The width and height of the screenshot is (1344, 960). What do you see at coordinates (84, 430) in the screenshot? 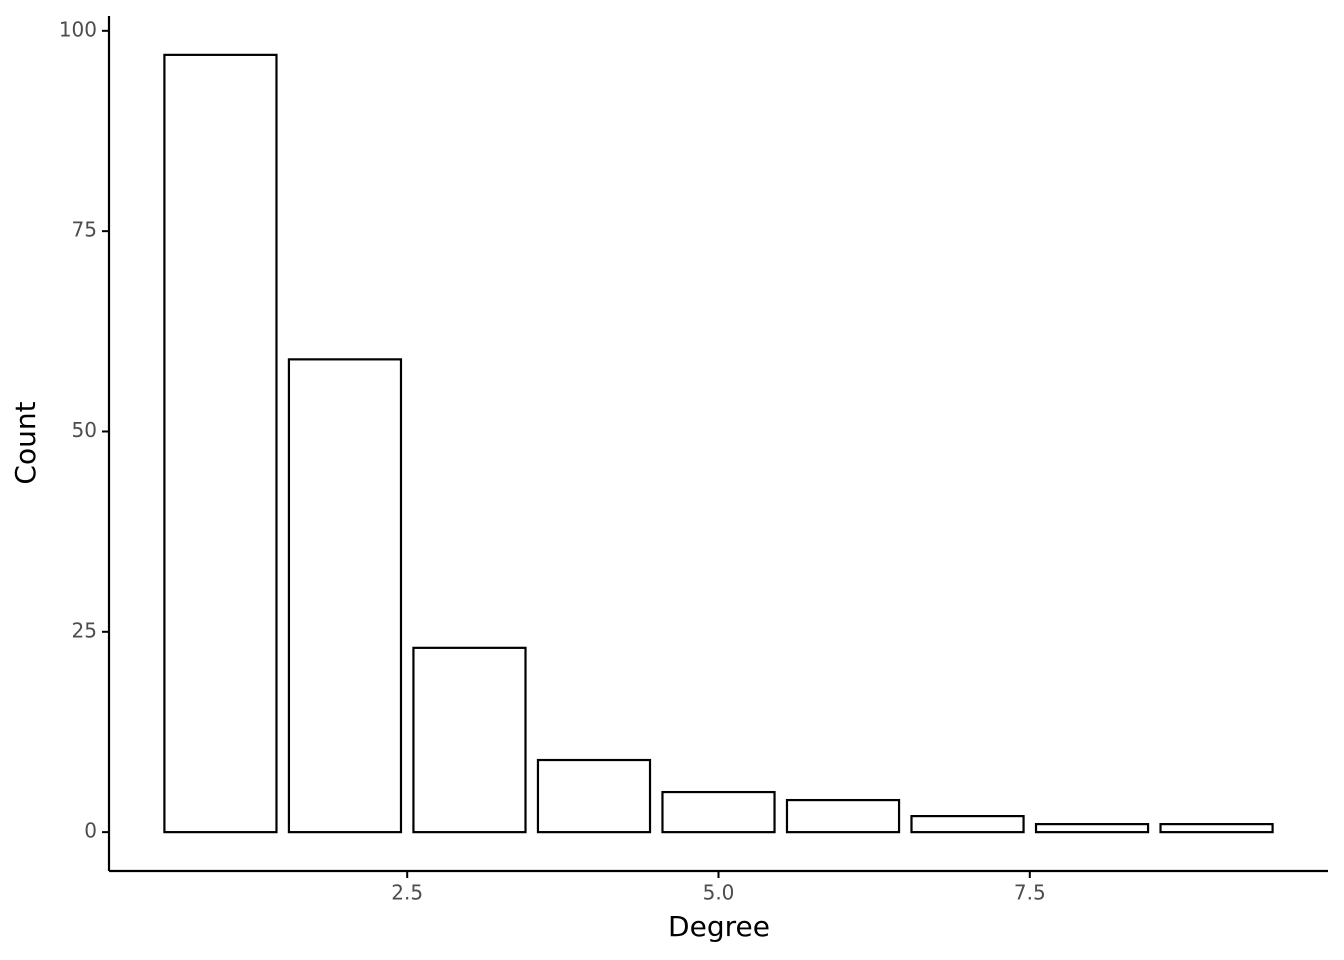
I see `y-tick-label: 50` at bounding box center [84, 430].